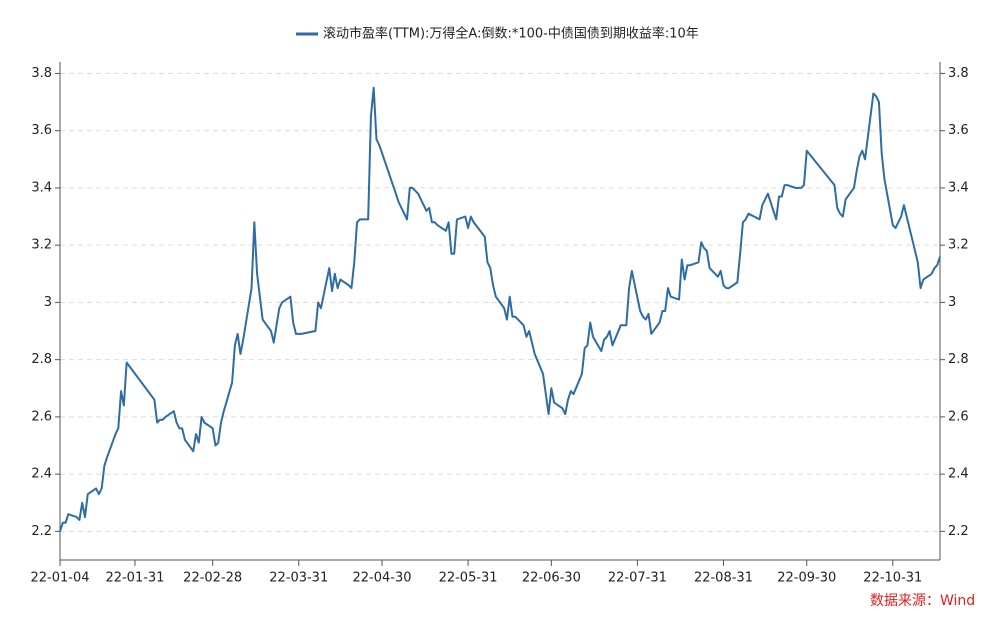  Describe the element at coordinates (41, 531) in the screenshot. I see `y-tick-label: 2.2` at that location.